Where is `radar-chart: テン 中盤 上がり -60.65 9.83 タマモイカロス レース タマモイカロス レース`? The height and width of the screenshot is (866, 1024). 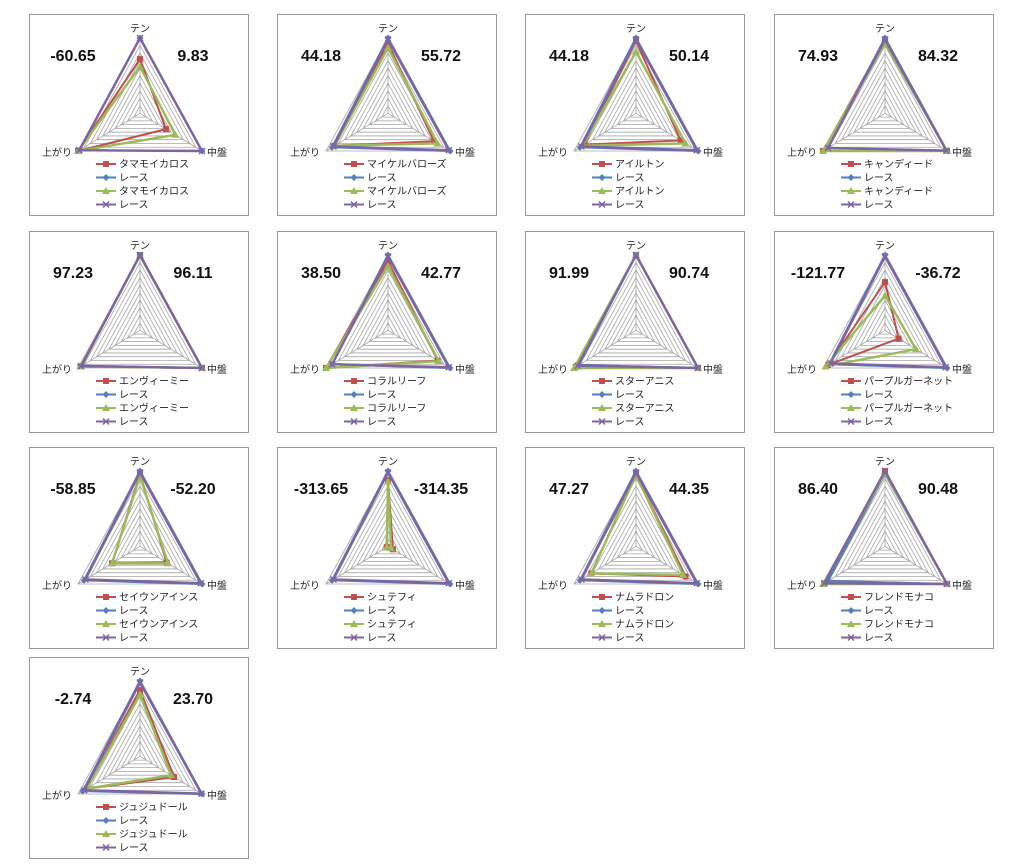 radar-chart: テン 中盤 上がり -60.65 9.83 タマモイカロス レース タマモイカロス レース is located at coordinates (139, 115).